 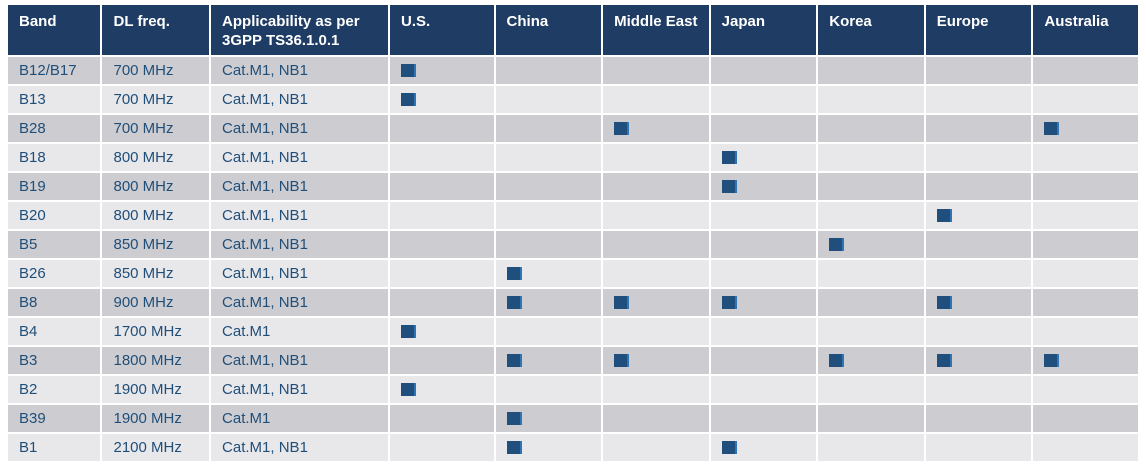 I want to click on column-header-band: Band, so click(x=54, y=30).